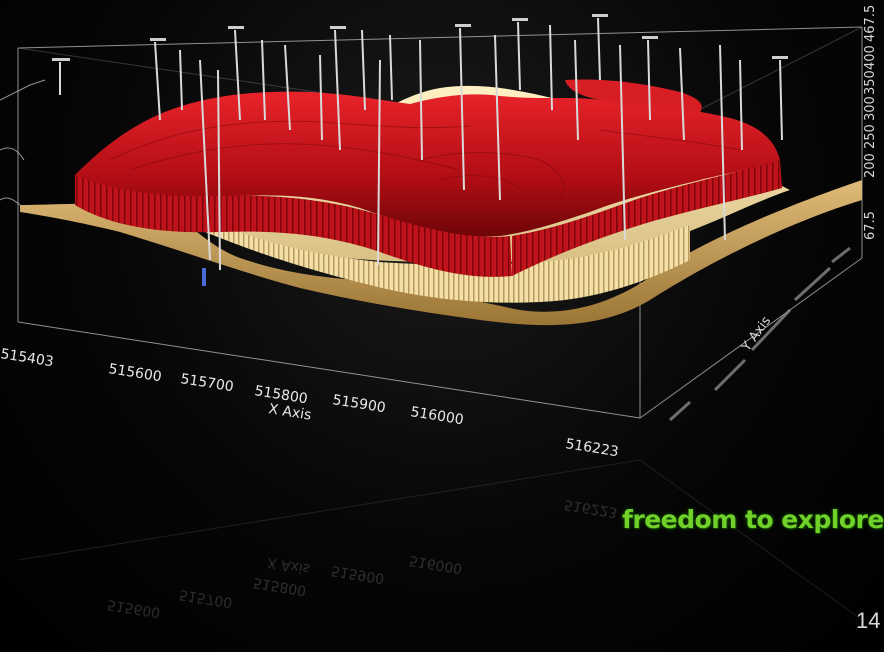 The height and width of the screenshot is (652, 884). I want to click on x-tick-label: 515403, so click(27, 358).